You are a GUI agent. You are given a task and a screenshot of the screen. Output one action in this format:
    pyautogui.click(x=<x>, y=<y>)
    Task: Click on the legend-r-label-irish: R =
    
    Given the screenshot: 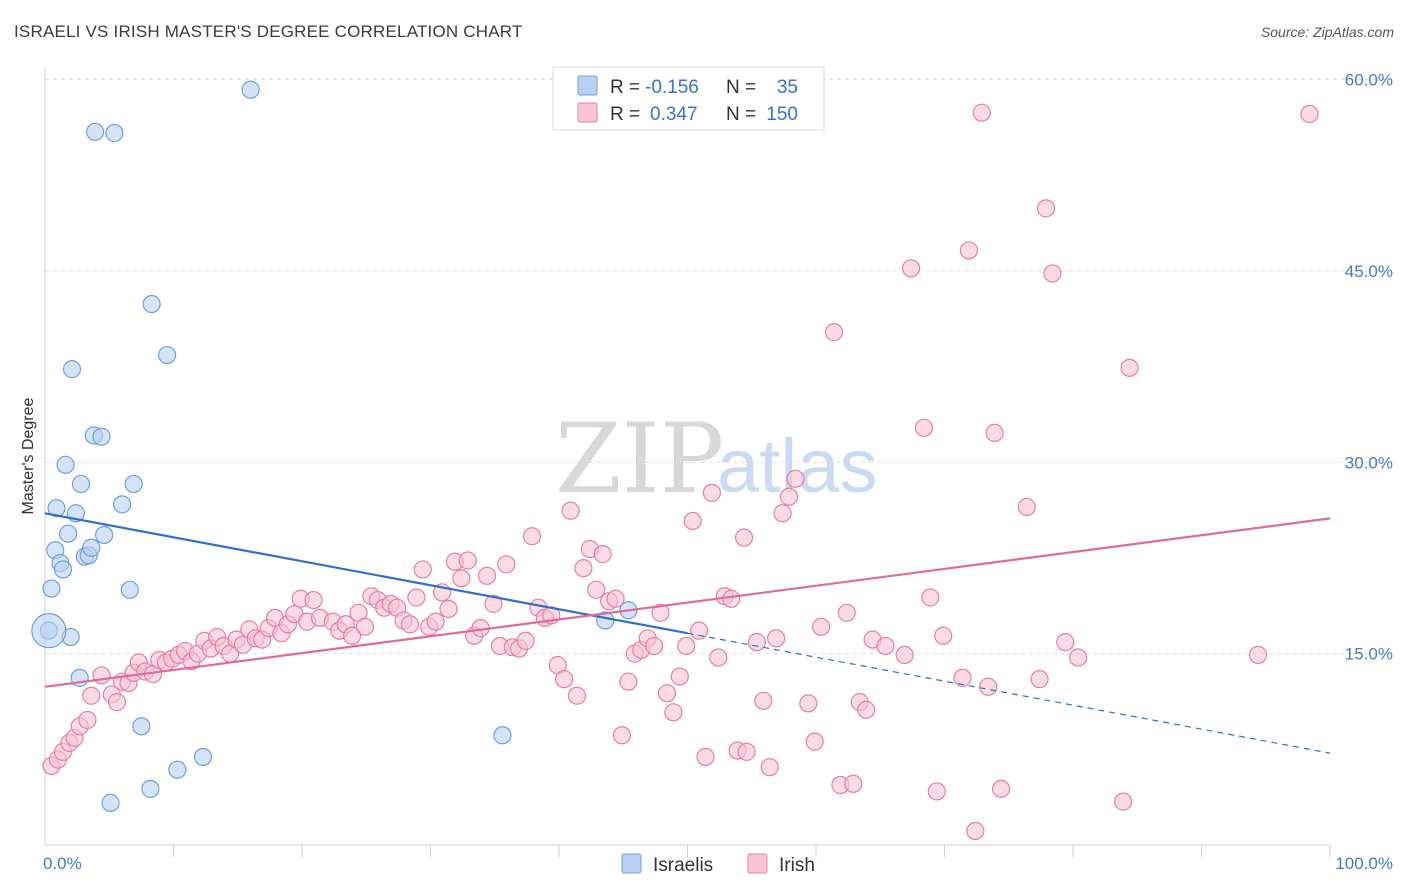 What is the action you would take?
    pyautogui.click(x=625, y=114)
    